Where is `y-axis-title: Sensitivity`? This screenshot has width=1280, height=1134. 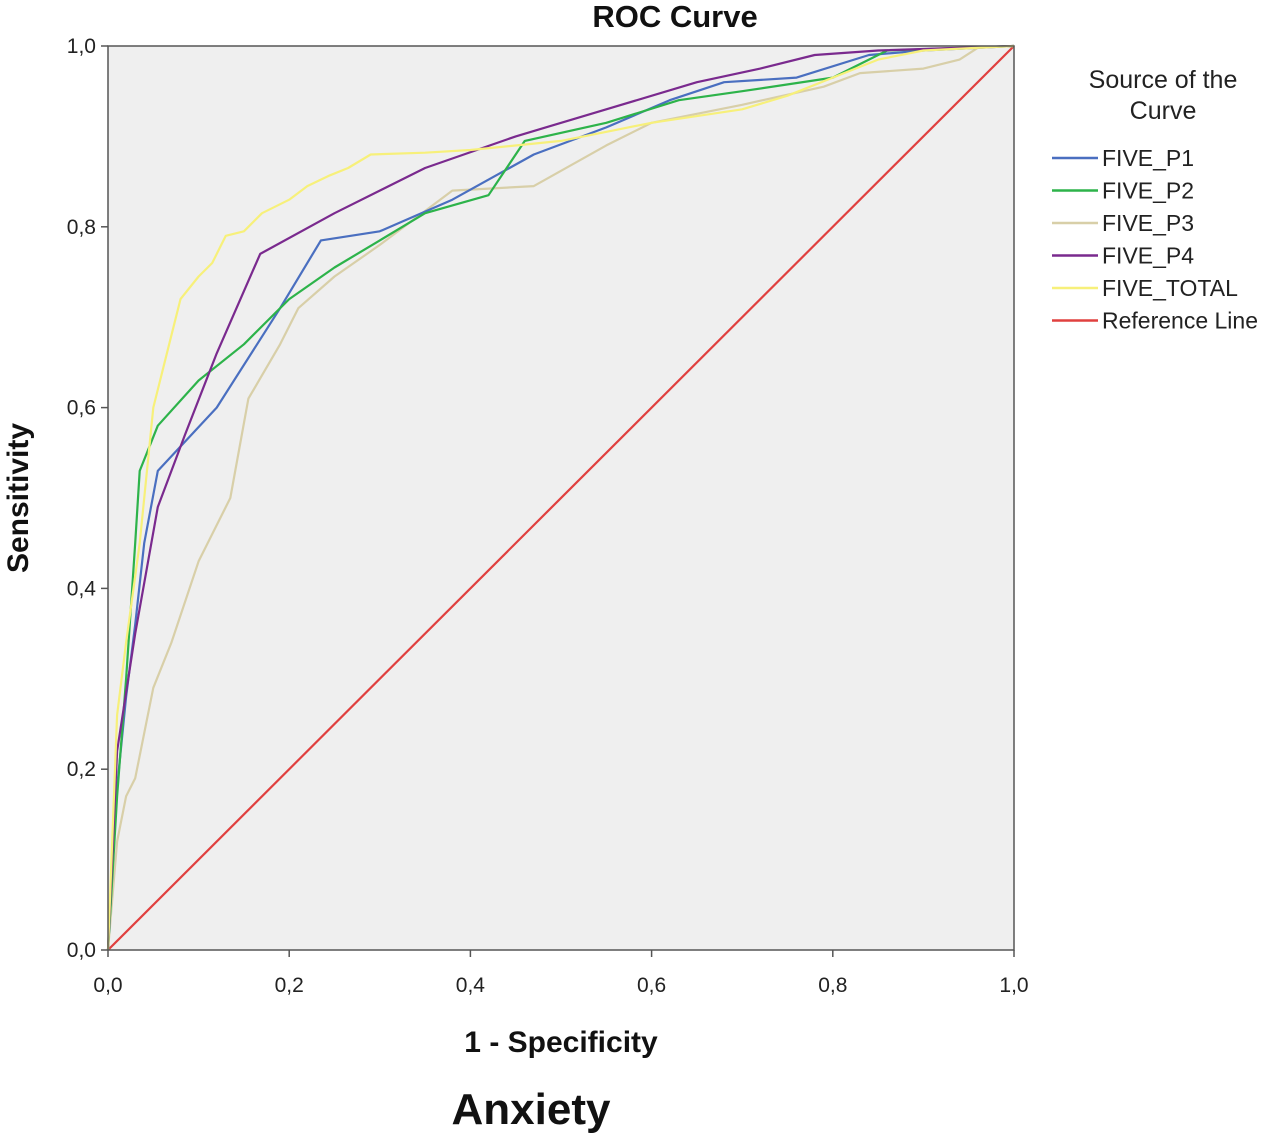 y-axis-title: Sensitivity is located at coordinates (18, 498).